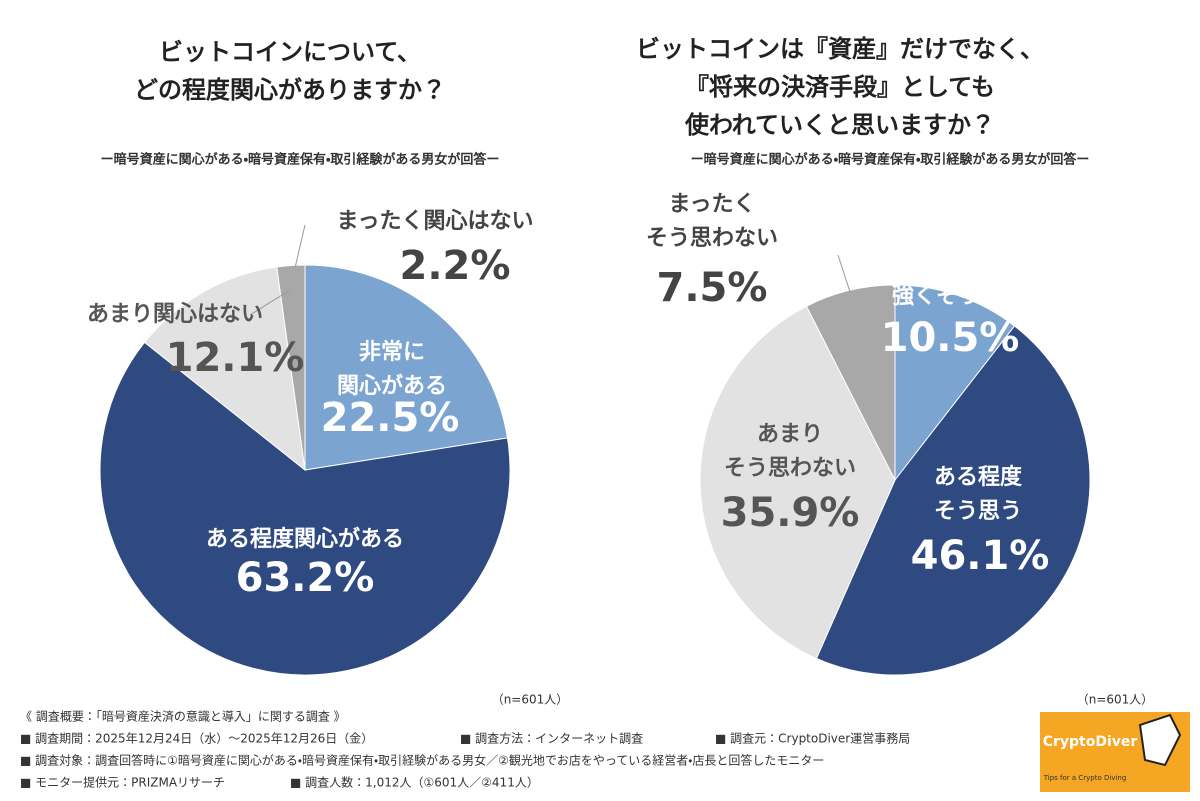  Describe the element at coordinates (551, 738) in the screenshot. I see `footer-text: ■ 調査方法：インターネット調査` at that location.